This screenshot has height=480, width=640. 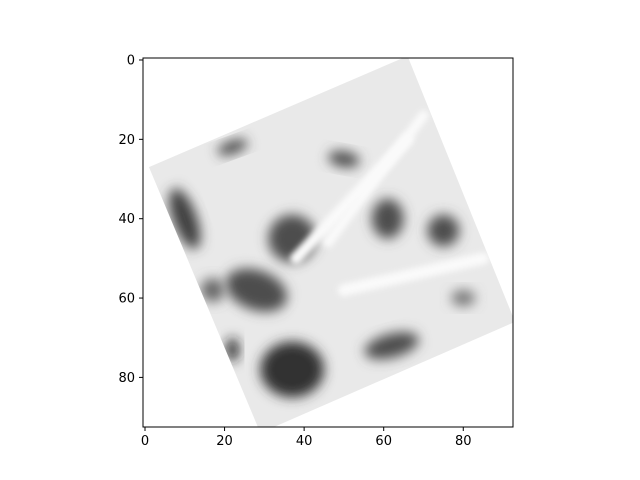 I want to click on y-axis: 0 20 40 60 80, so click(x=130, y=219).